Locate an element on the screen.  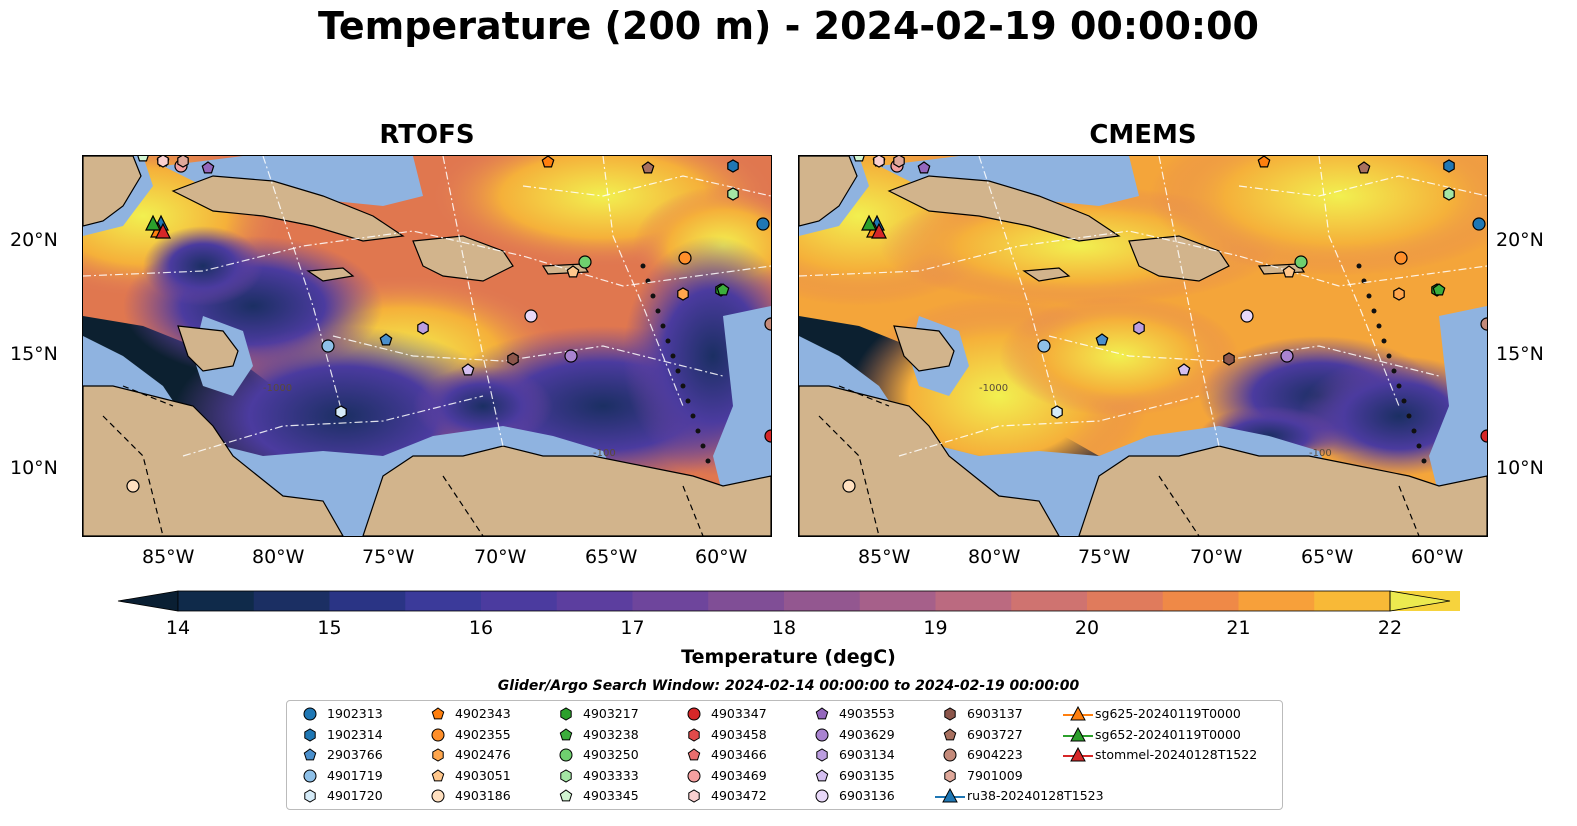
colorbar-tick-label: 19 is located at coordinates (935, 628).